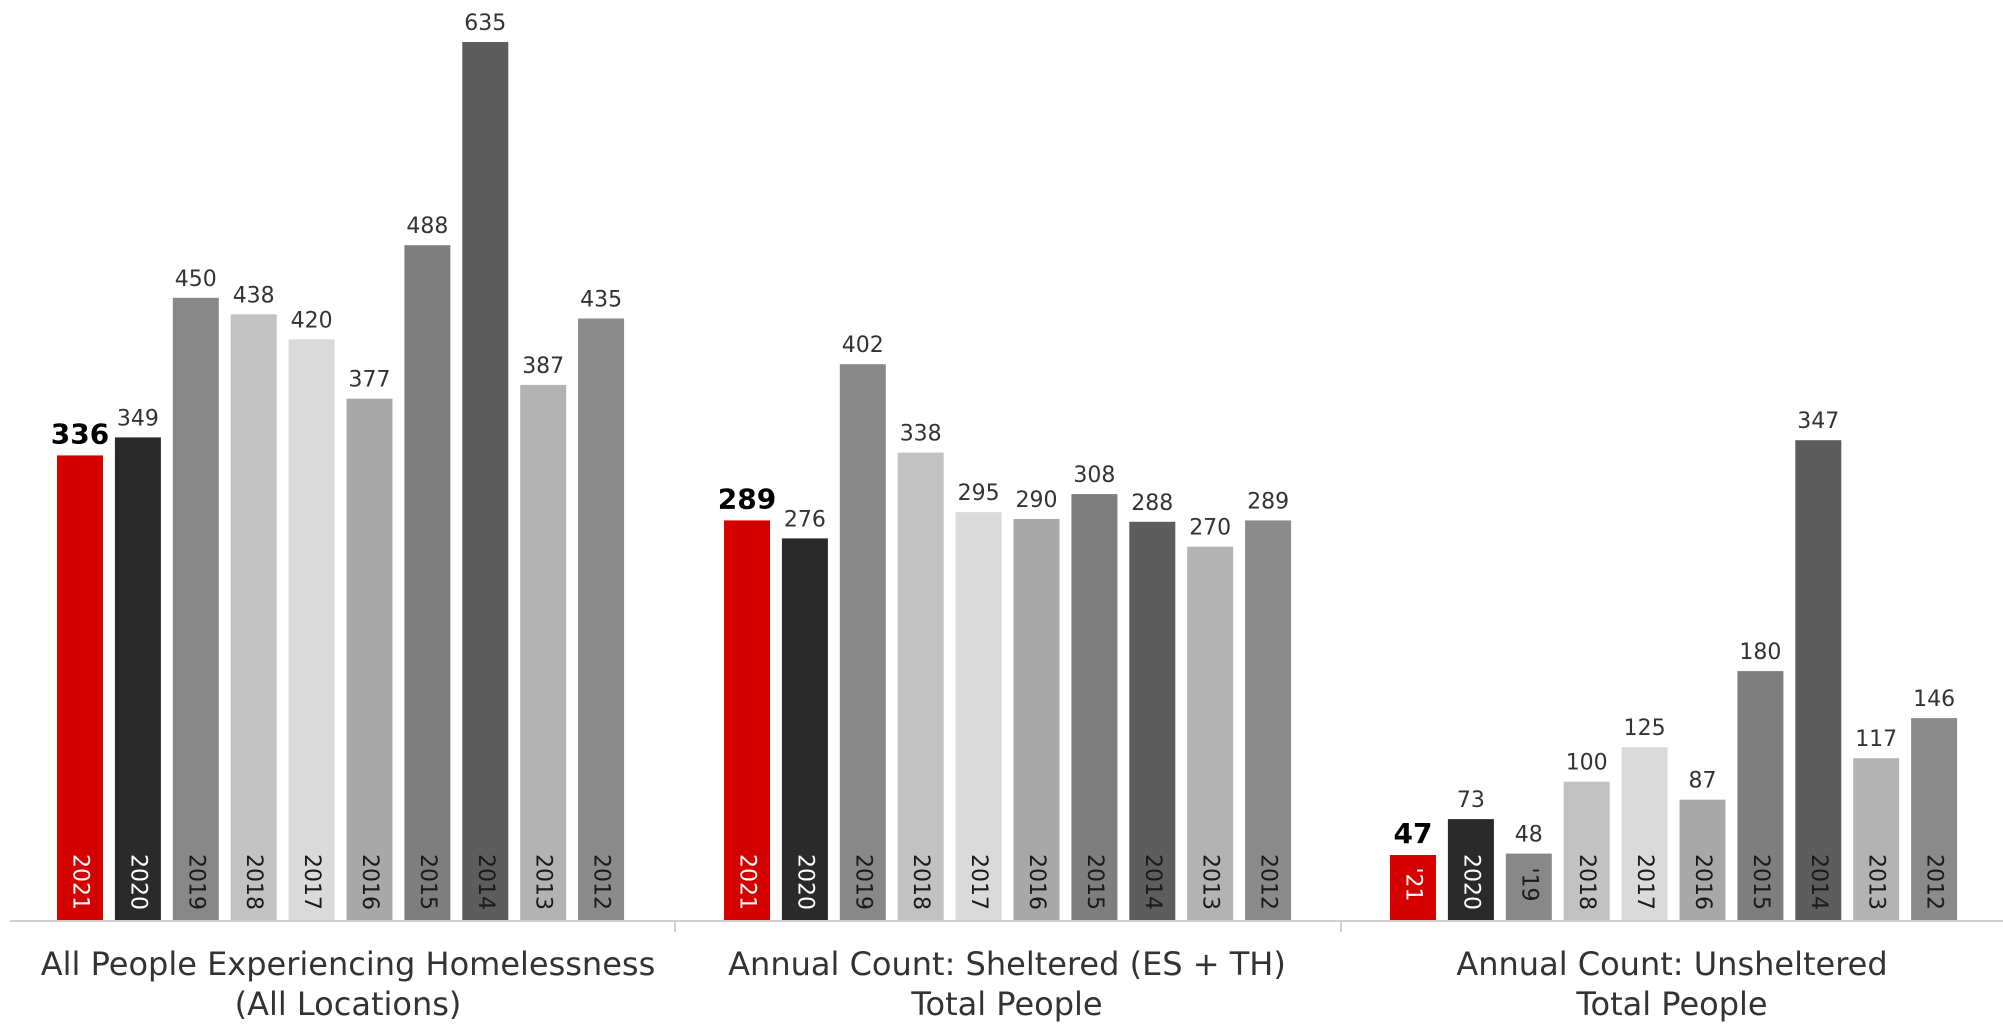 Image resolution: width=2003 pixels, height=1024 pixels. Describe the element at coordinates (747, 720) in the screenshot. I see `bar-1-current` at that location.